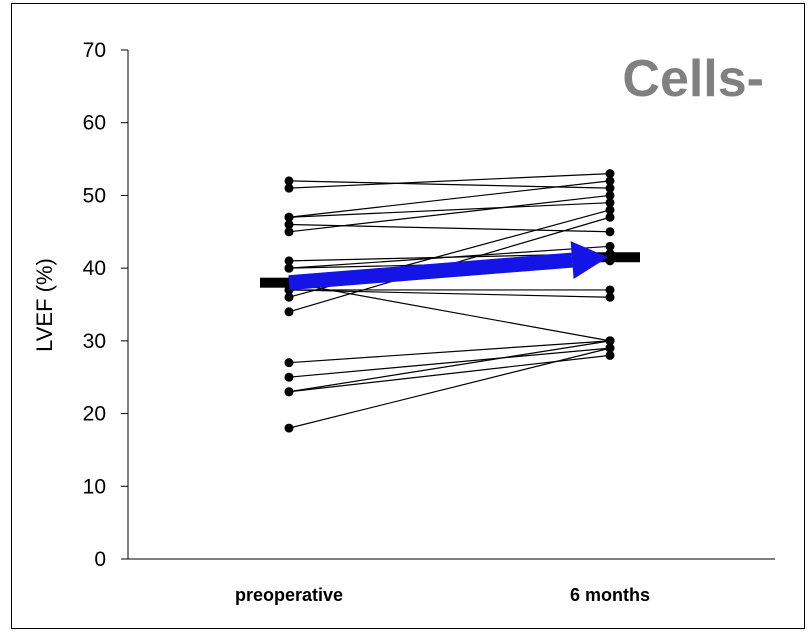  What do you see at coordinates (94, 50) in the screenshot?
I see `y-tick-label: 70` at bounding box center [94, 50].